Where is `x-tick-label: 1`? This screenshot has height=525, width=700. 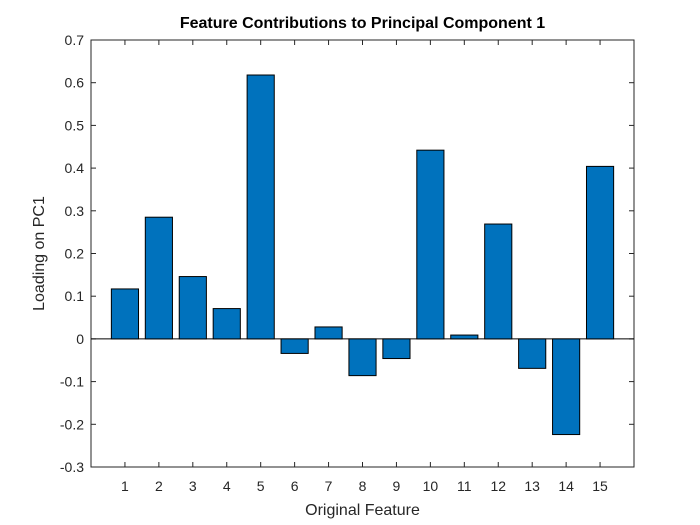
x-tick-label: 1 is located at coordinates (125, 486).